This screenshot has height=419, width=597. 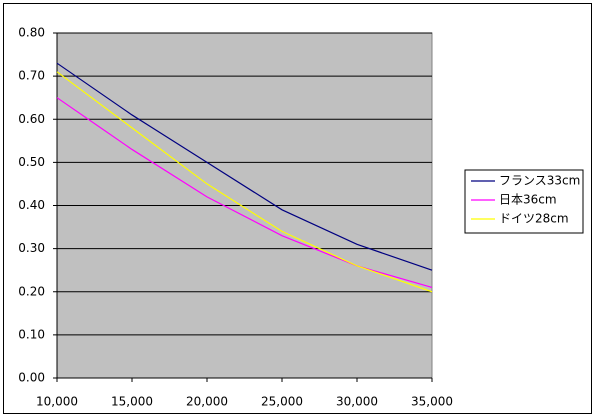 What do you see at coordinates (31, 334) in the screenshot?
I see `y-tick-label: 0.10` at bounding box center [31, 334].